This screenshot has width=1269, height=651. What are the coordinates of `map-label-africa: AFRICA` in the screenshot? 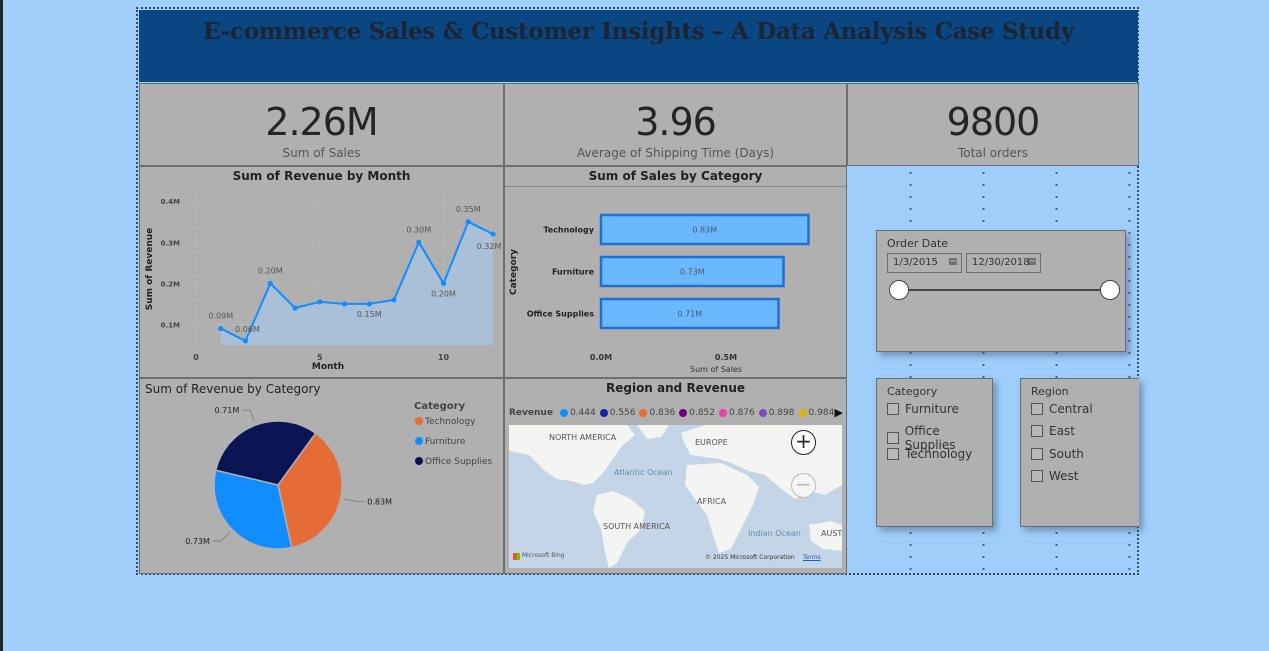 It's located at (712, 501).